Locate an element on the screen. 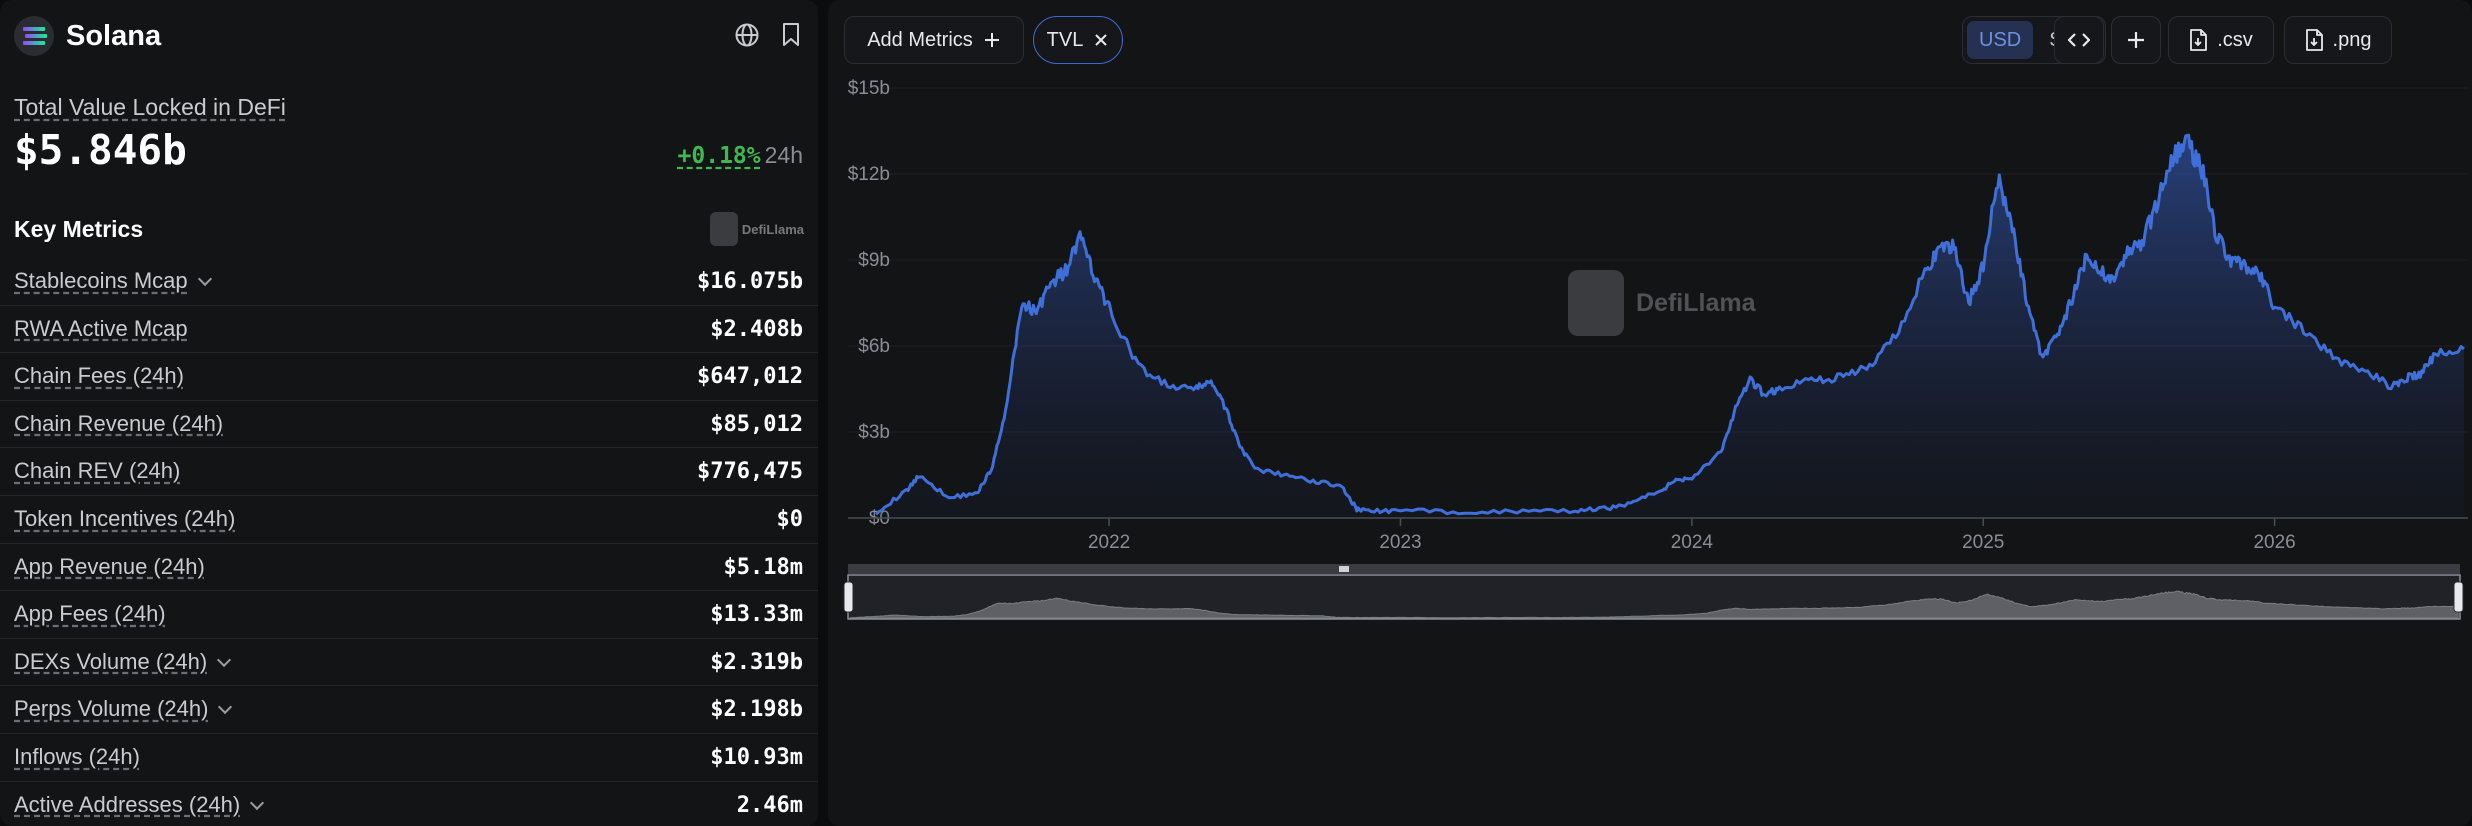 The width and height of the screenshot is (2472, 826). metric-label-text: Chain Fees (24h) is located at coordinates (99, 376).